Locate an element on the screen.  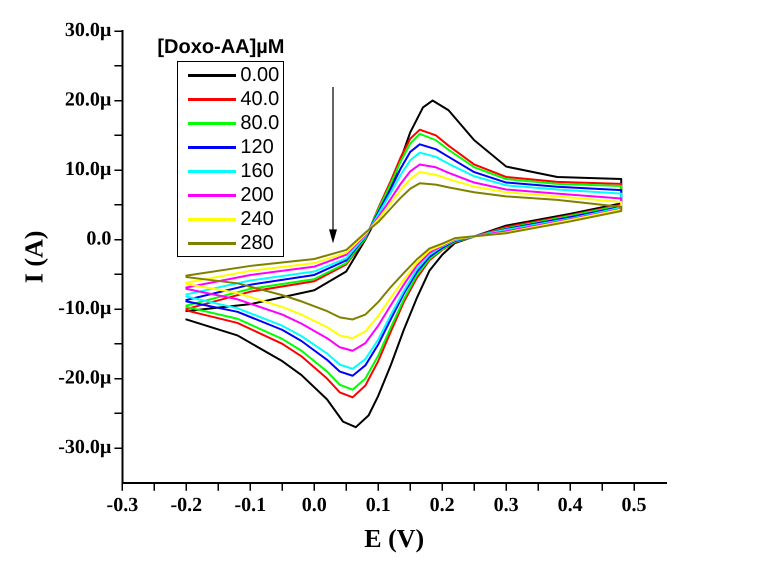
legend-label: 120 is located at coordinates (257, 147).